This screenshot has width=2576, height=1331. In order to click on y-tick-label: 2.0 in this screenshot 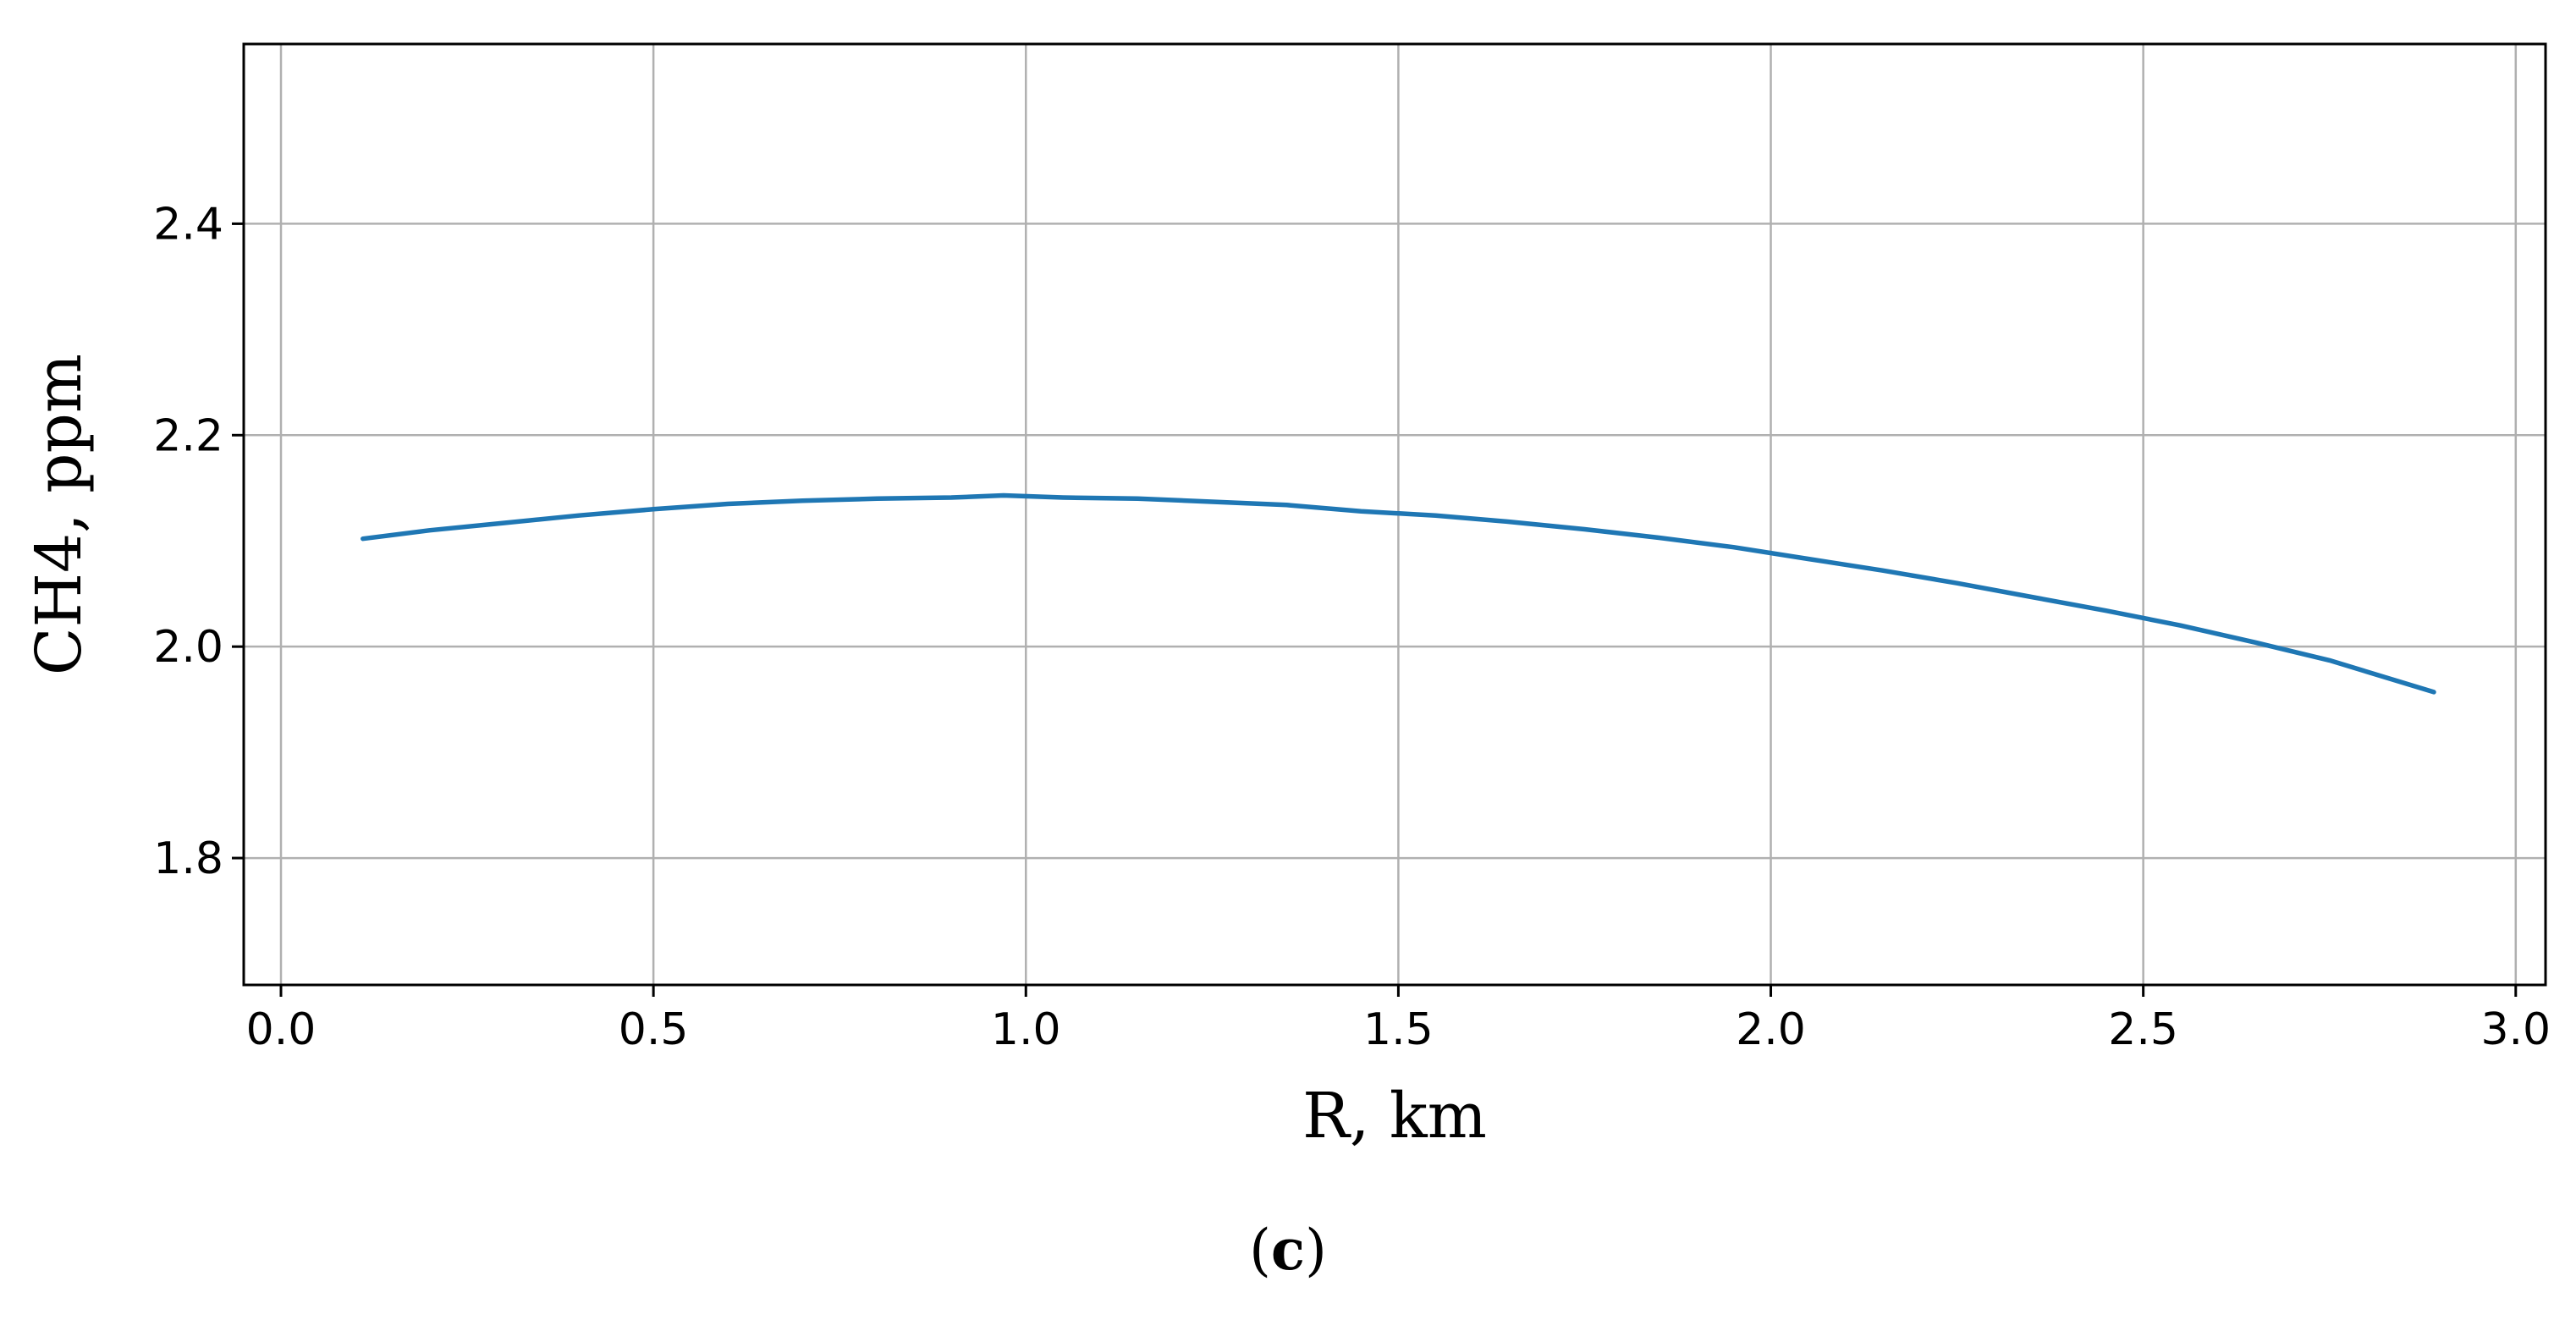, I will do `click(188, 647)`.